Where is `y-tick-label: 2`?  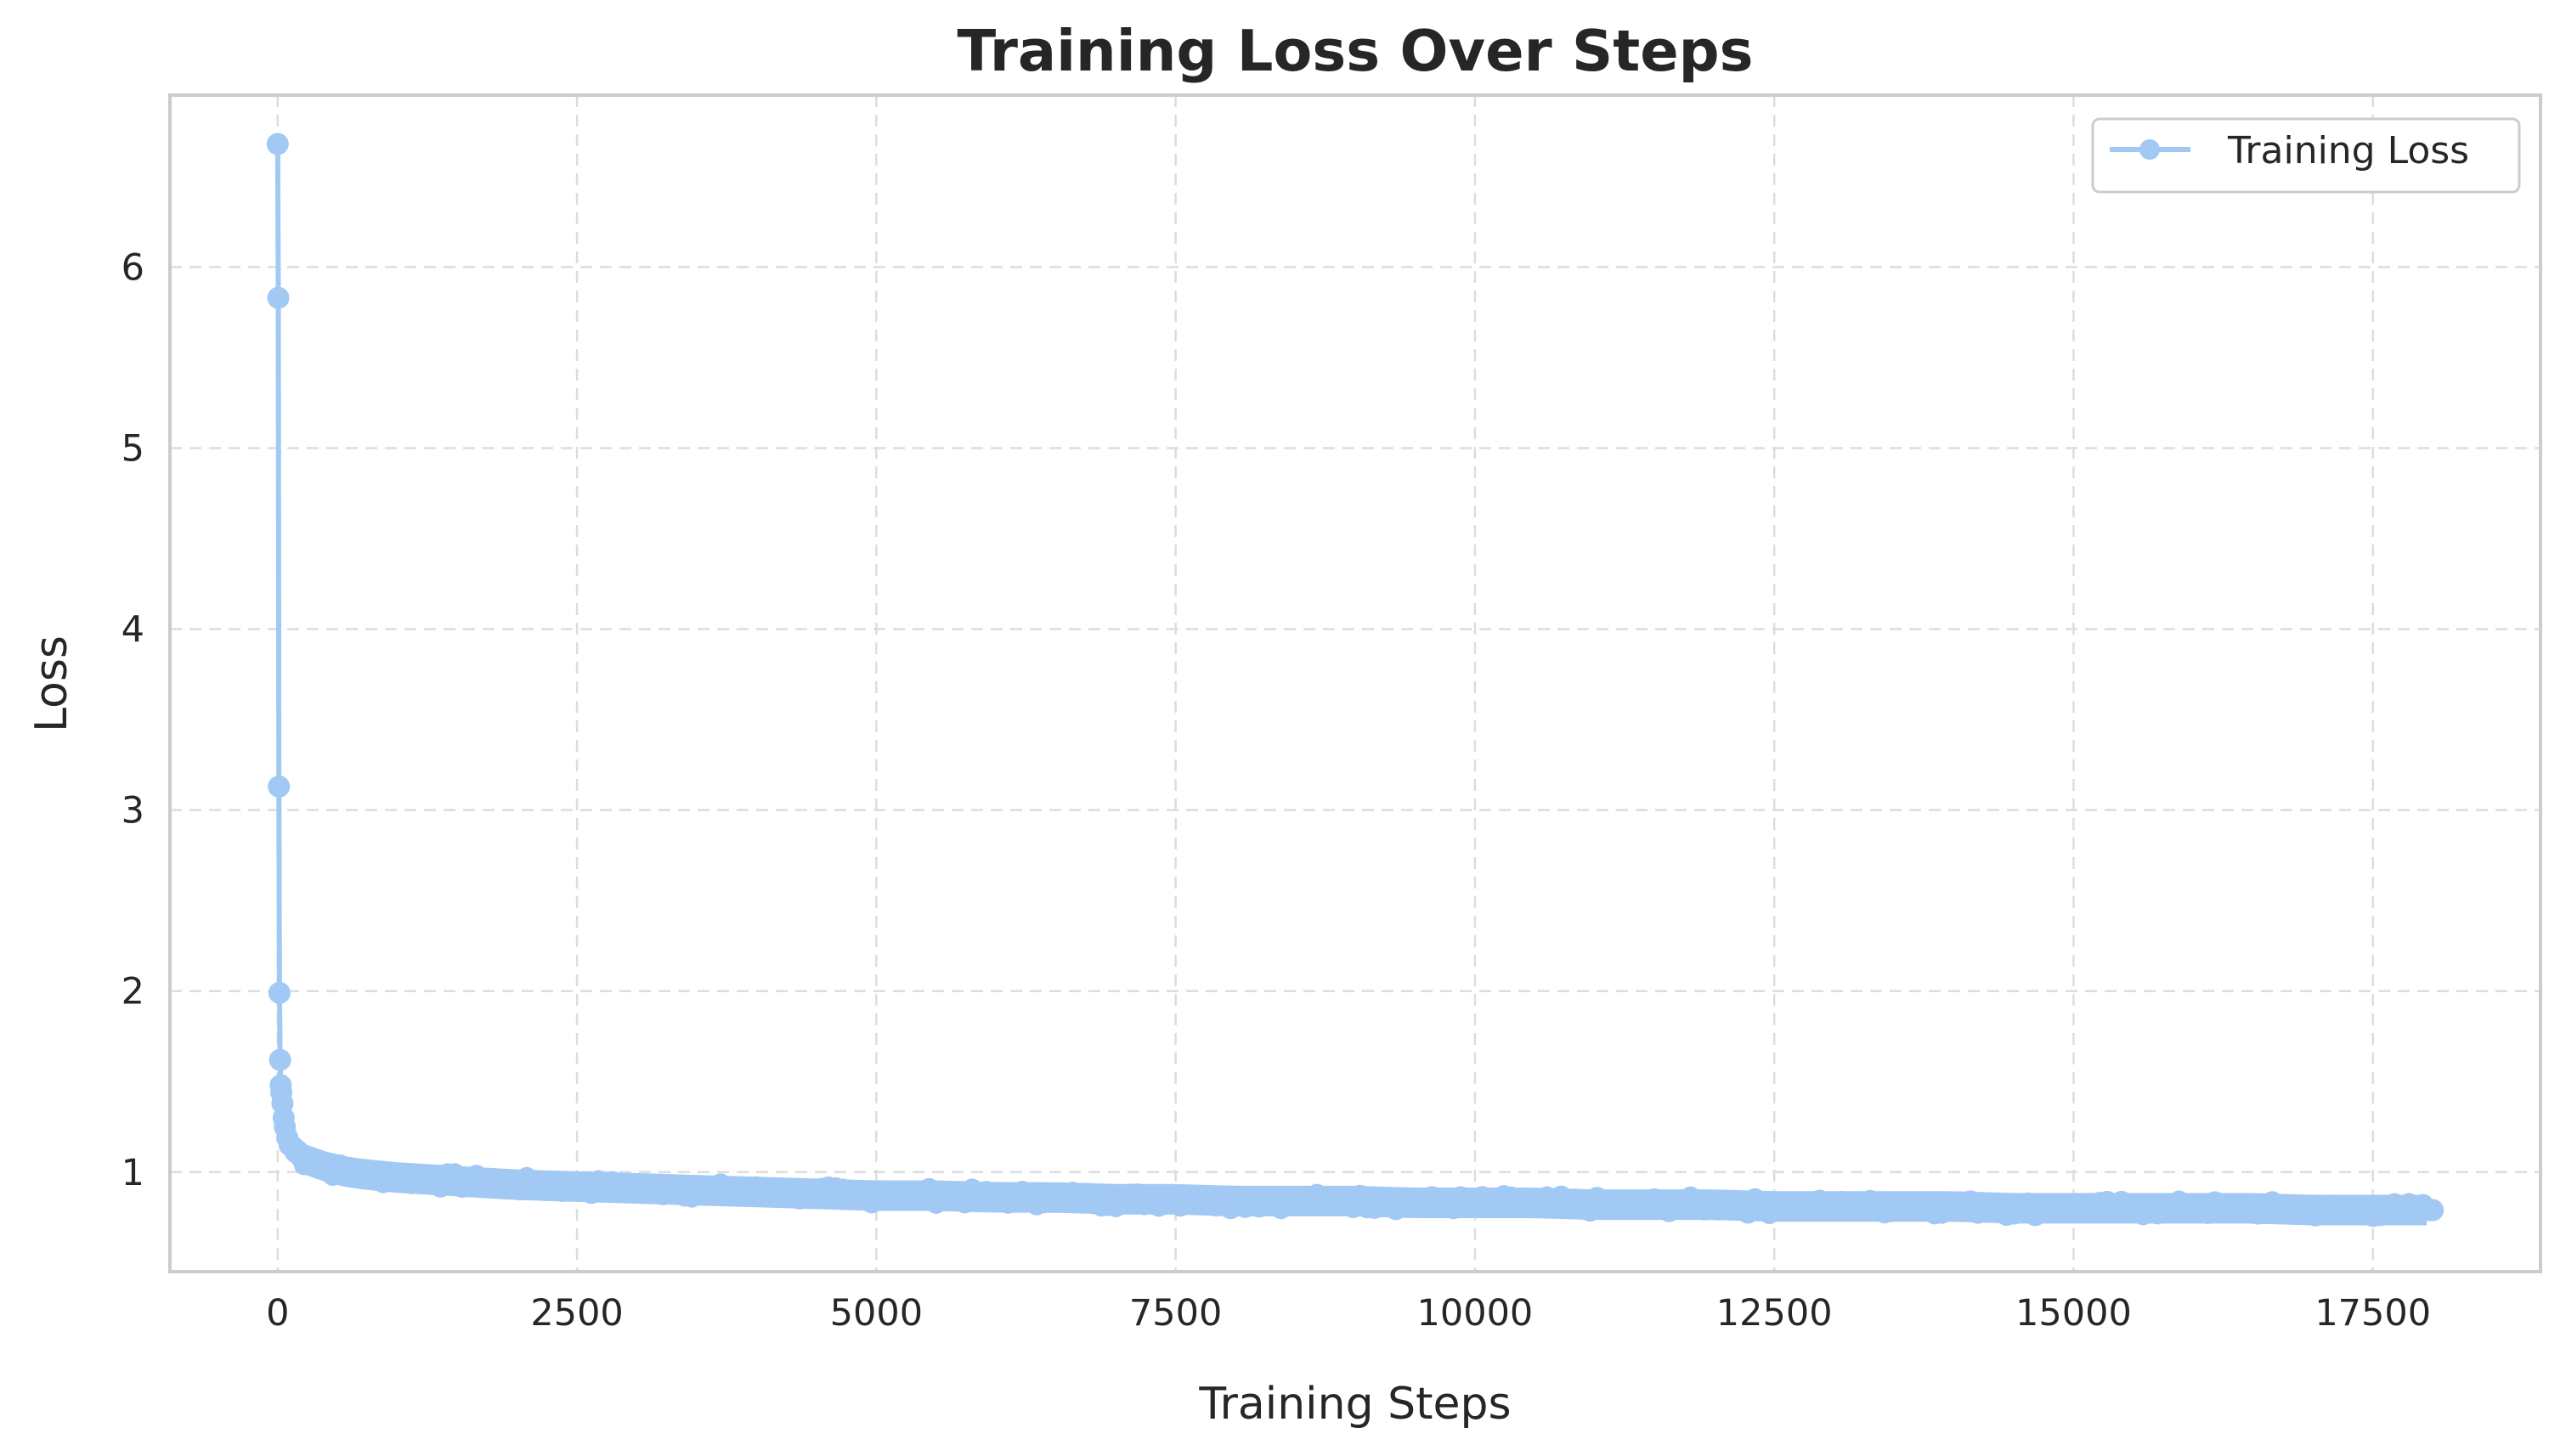 y-tick-label: 2 is located at coordinates (133, 992).